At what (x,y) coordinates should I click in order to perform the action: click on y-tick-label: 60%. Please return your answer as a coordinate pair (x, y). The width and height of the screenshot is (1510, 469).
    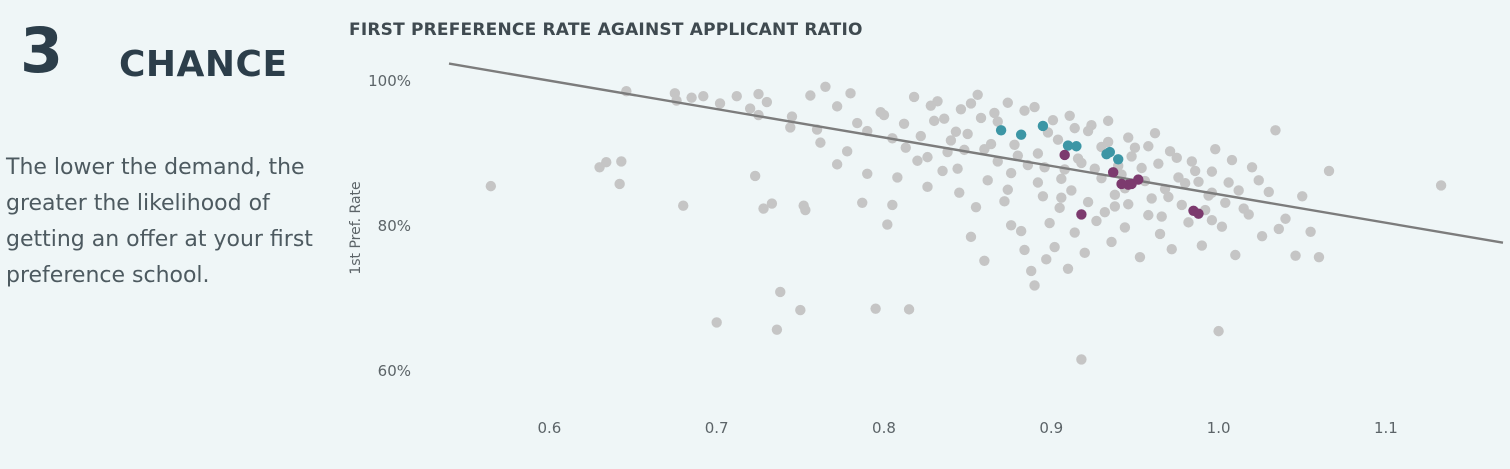
    Looking at the image, I should click on (394, 371).